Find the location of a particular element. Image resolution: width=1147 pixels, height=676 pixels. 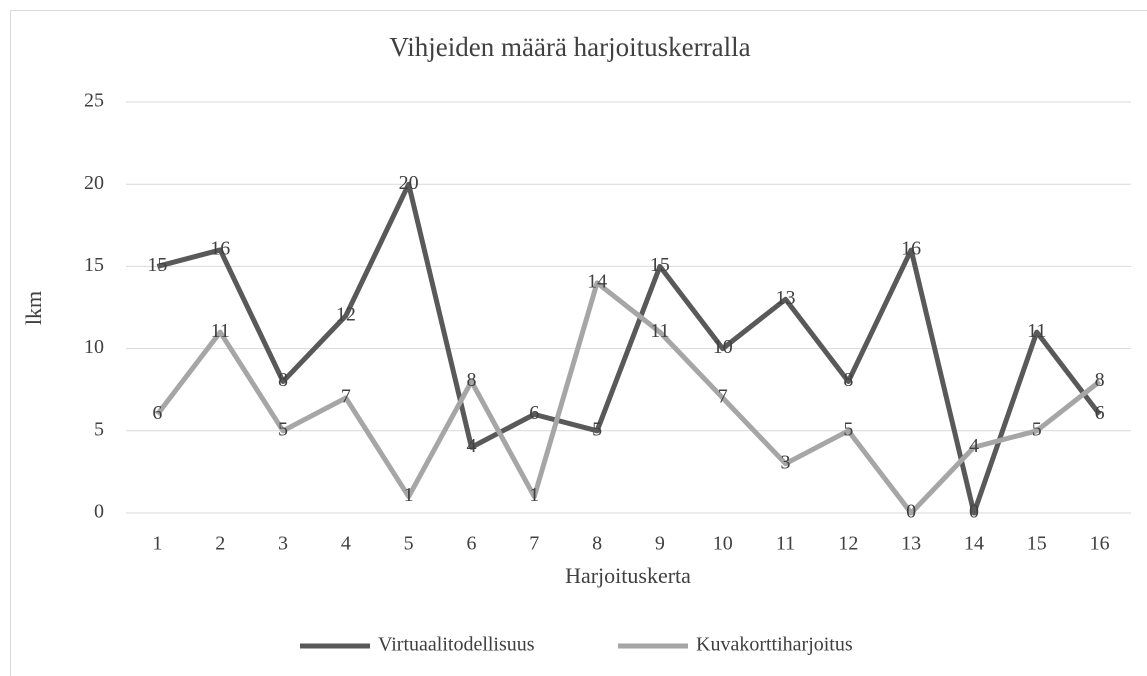

x-tick-label: 1 is located at coordinates (157, 544).